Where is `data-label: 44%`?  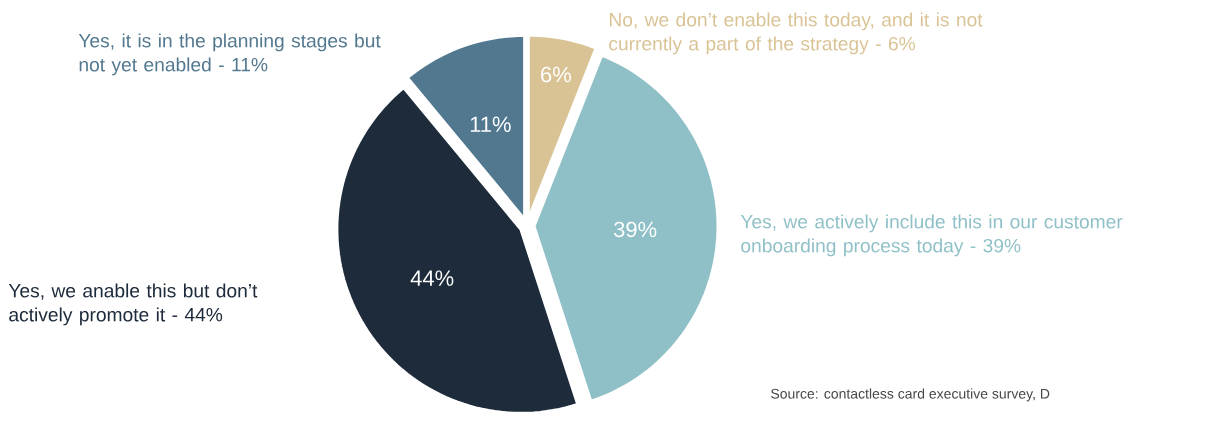 data-label: 44% is located at coordinates (432, 278).